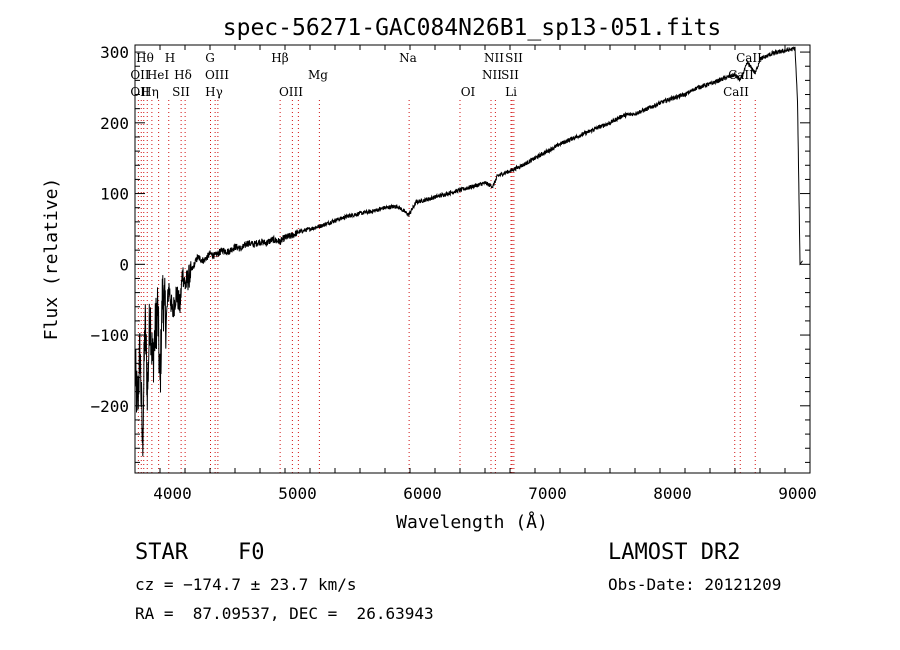 Image resolution: width=900 pixels, height=650 pixels. Describe the element at coordinates (472, 28) in the screenshot. I see `chart-title: spec-56271-GAC084N26B1_sp13-051.fits` at that location.